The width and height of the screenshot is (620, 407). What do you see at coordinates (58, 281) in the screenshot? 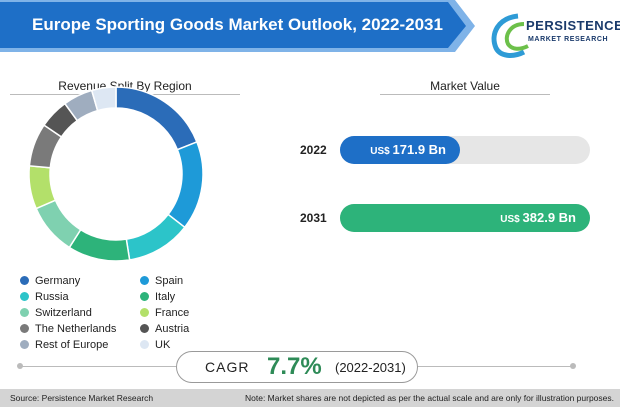
I see `legend-label: Germany` at bounding box center [58, 281].